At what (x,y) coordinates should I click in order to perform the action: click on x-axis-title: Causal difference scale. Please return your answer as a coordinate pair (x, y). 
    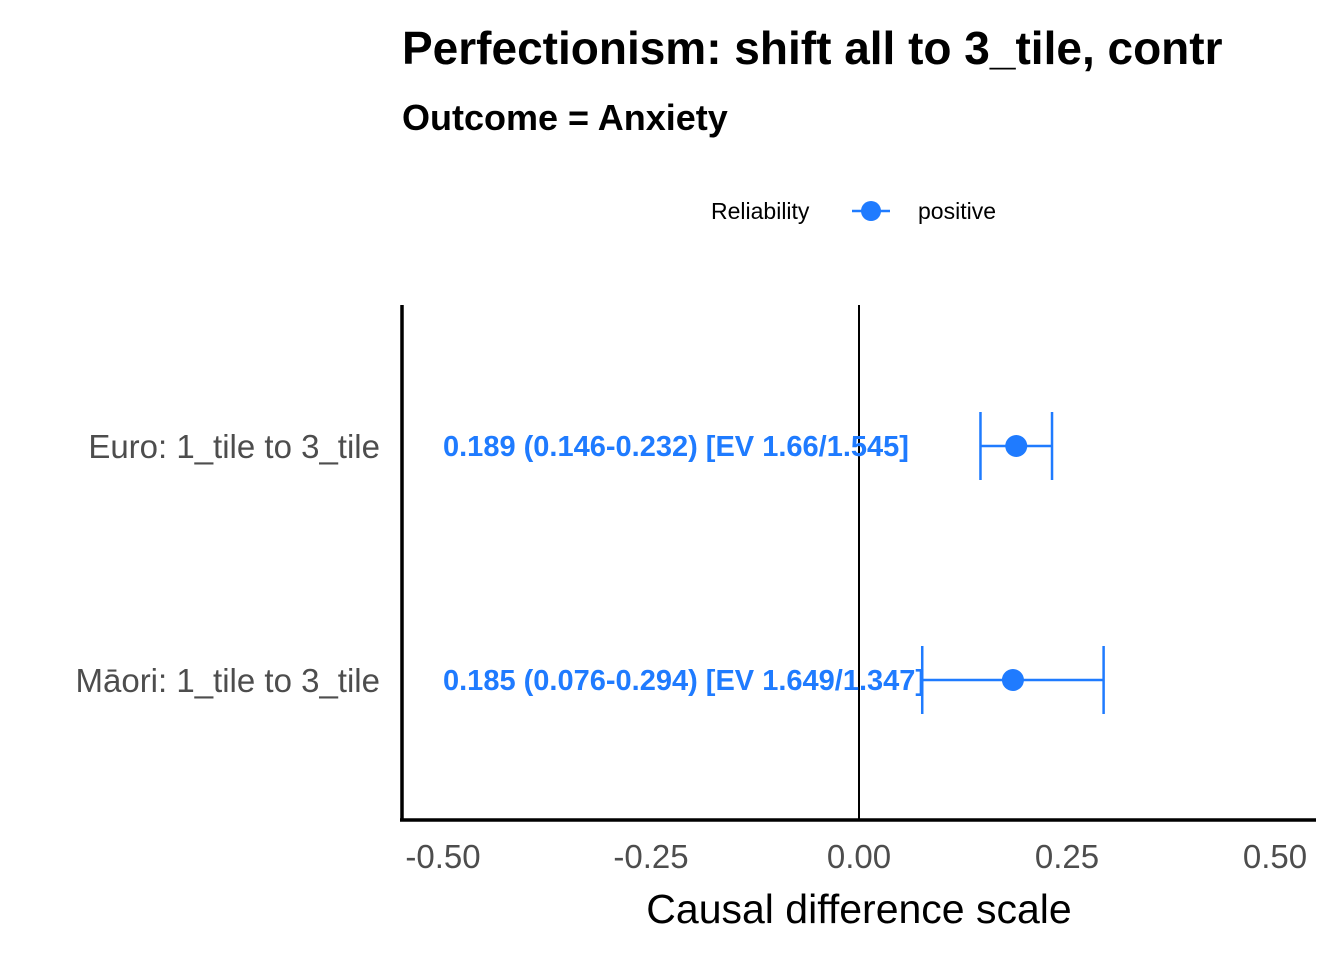
    Looking at the image, I should click on (858, 909).